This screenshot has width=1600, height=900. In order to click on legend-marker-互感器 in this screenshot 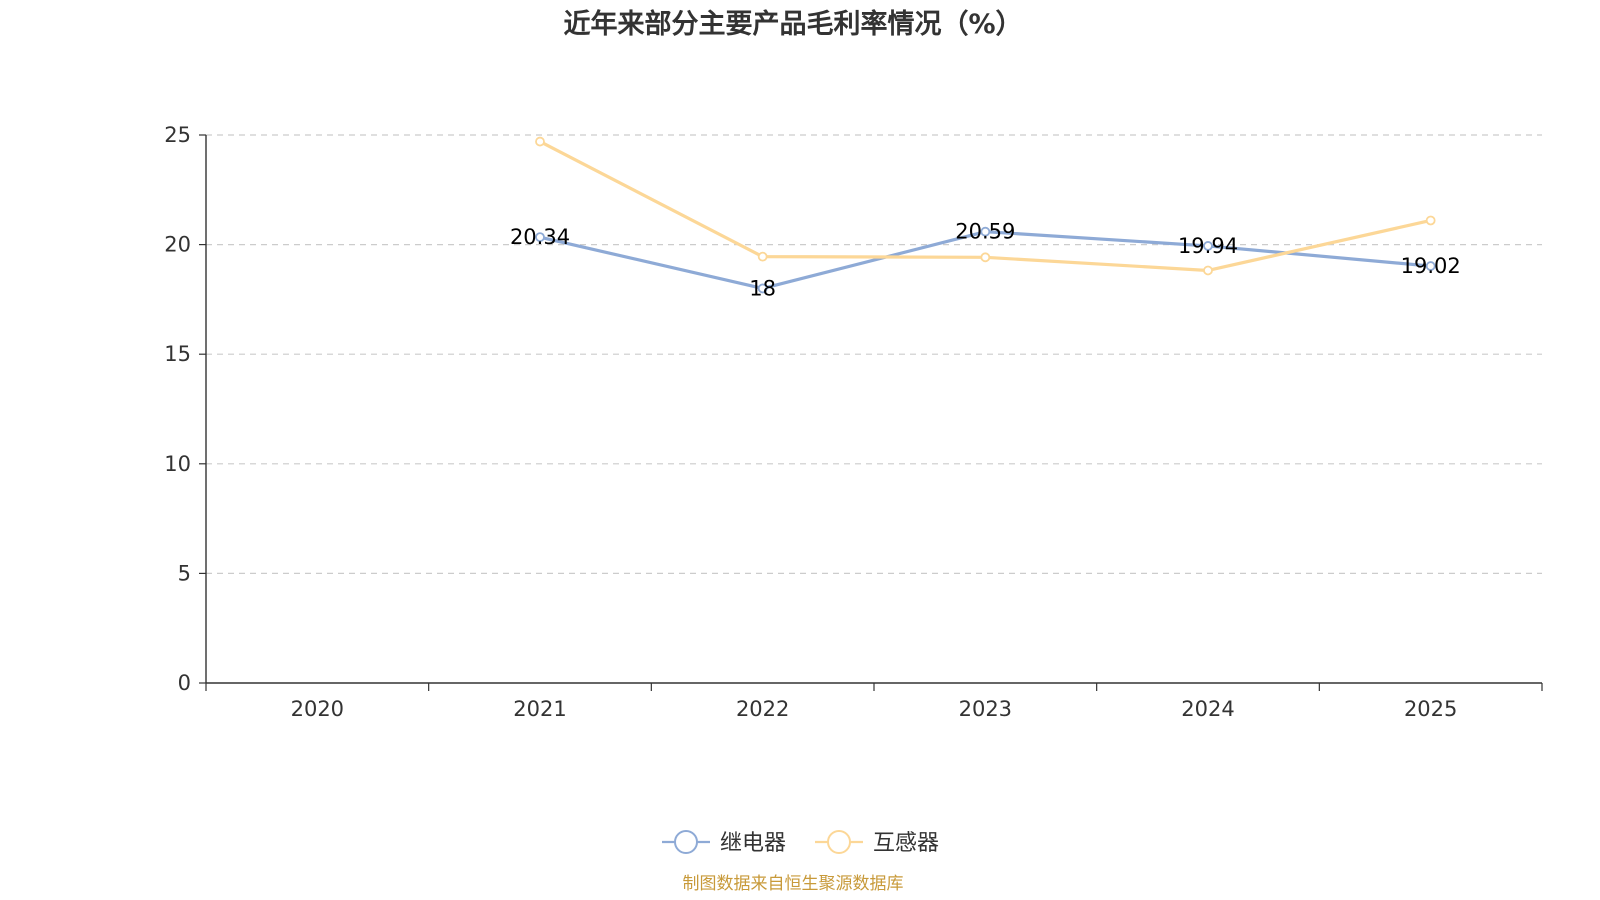, I will do `click(839, 842)`.